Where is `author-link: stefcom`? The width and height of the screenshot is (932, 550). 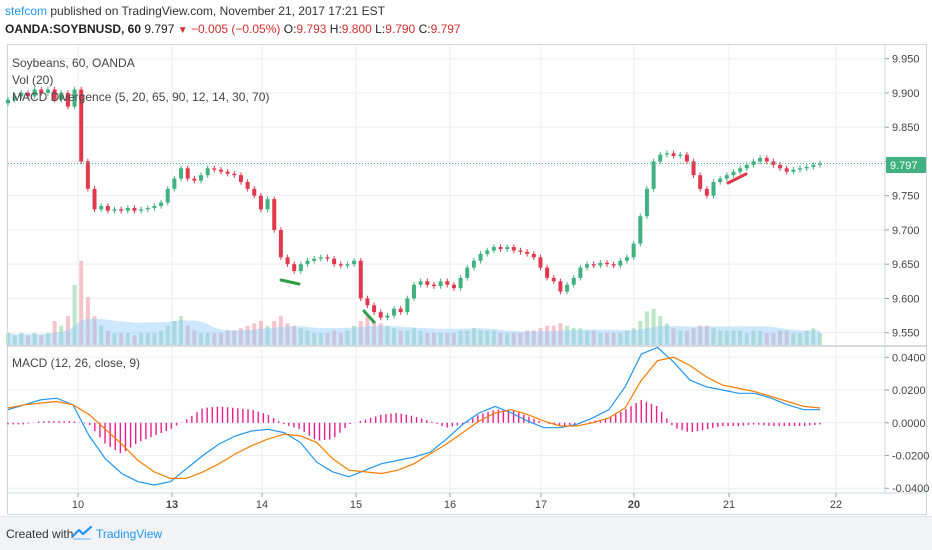 author-link: stefcom is located at coordinates (26, 11).